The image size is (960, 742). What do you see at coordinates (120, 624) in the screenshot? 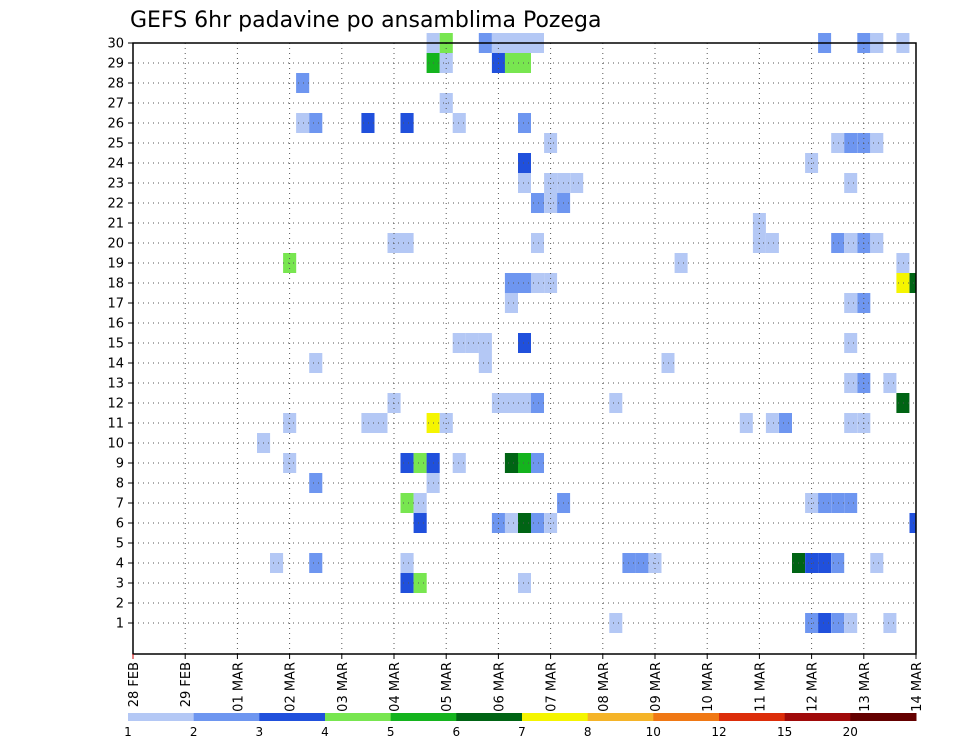
I see `y-tick-label: 1` at bounding box center [120, 624].